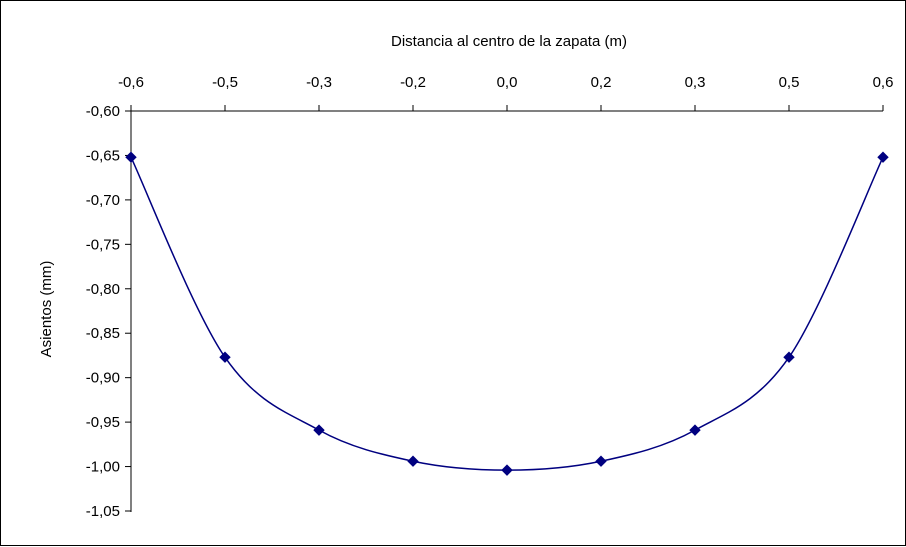 The image size is (906, 547). What do you see at coordinates (103, 155) in the screenshot?
I see `y-tick-label: -0,65` at bounding box center [103, 155].